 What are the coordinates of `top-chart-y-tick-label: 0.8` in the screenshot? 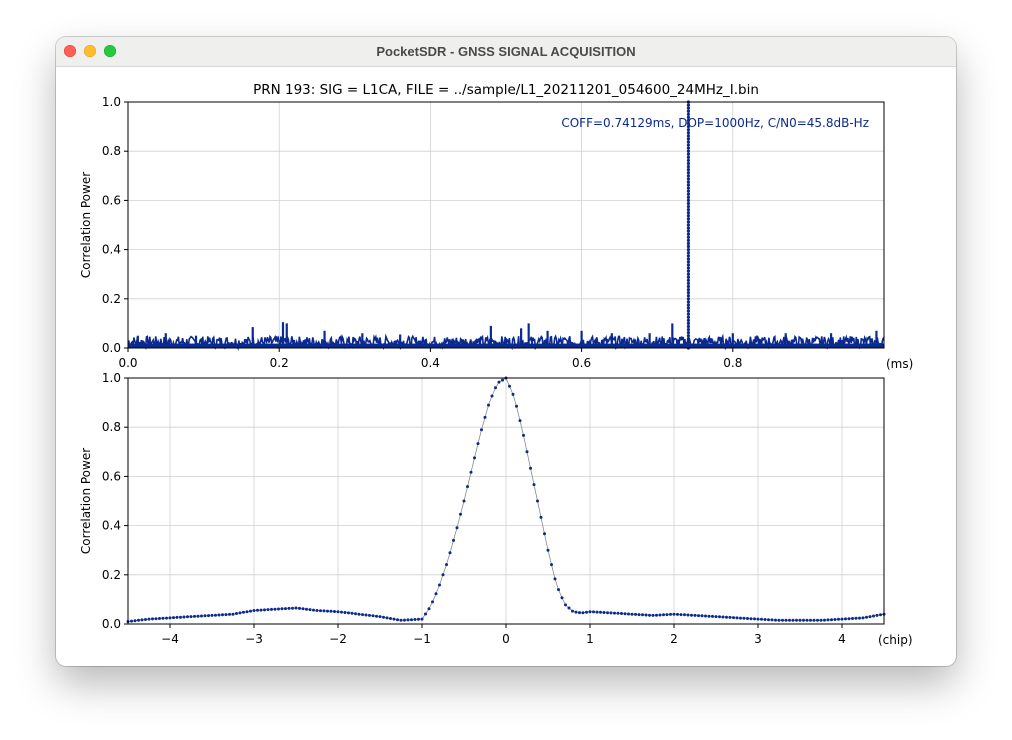 It's located at (111, 151).